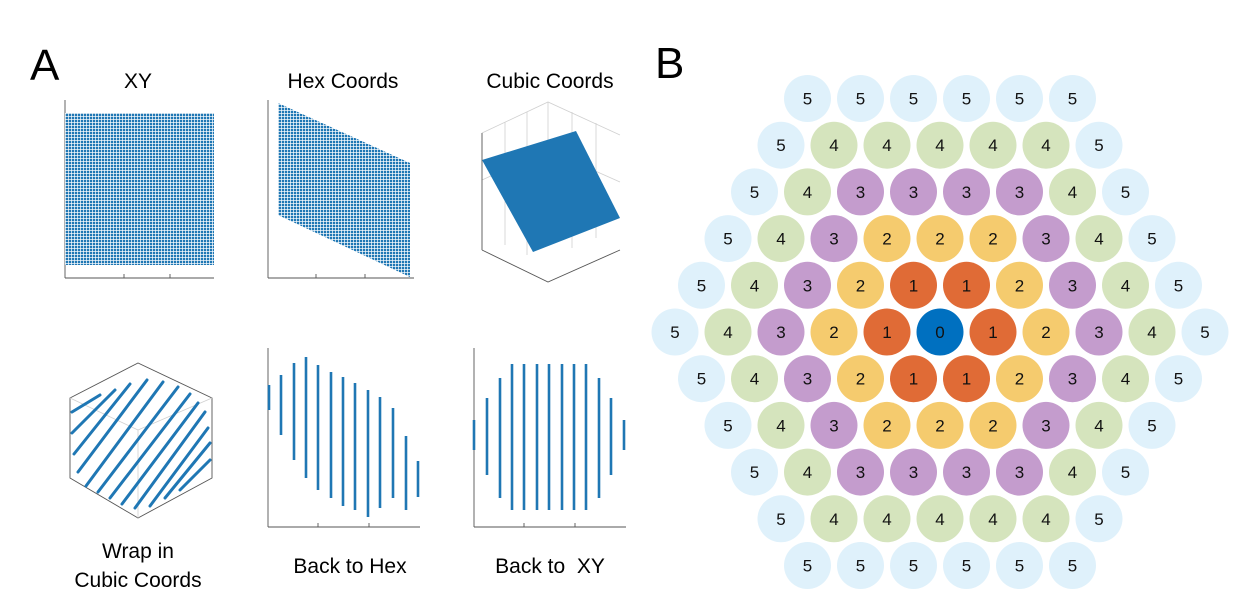 The width and height of the screenshot is (1236, 602). Describe the element at coordinates (669, 63) in the screenshot. I see `panel-b-letter: B` at that location.